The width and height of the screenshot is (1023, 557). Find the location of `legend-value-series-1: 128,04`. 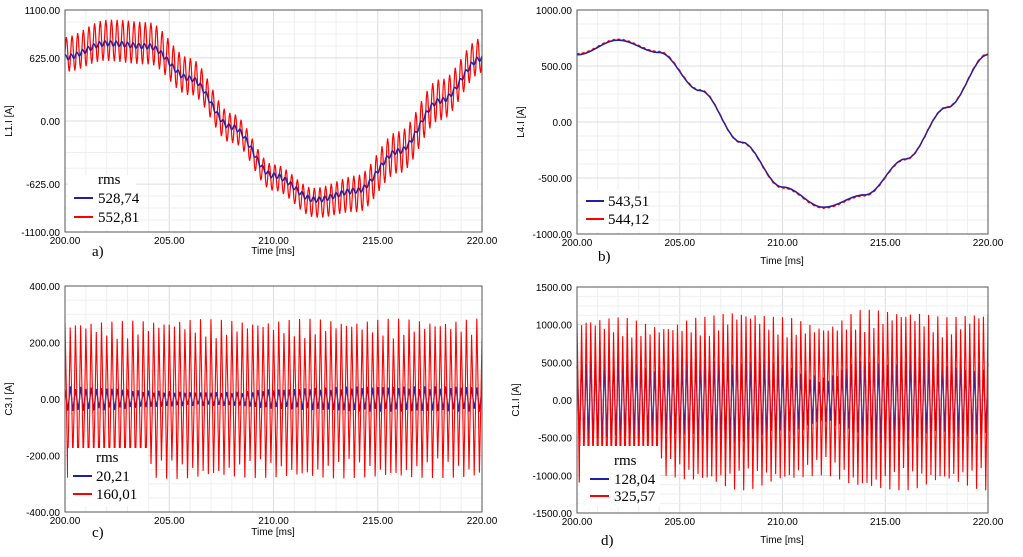

legend-value-series-1: 128,04 is located at coordinates (635, 480).